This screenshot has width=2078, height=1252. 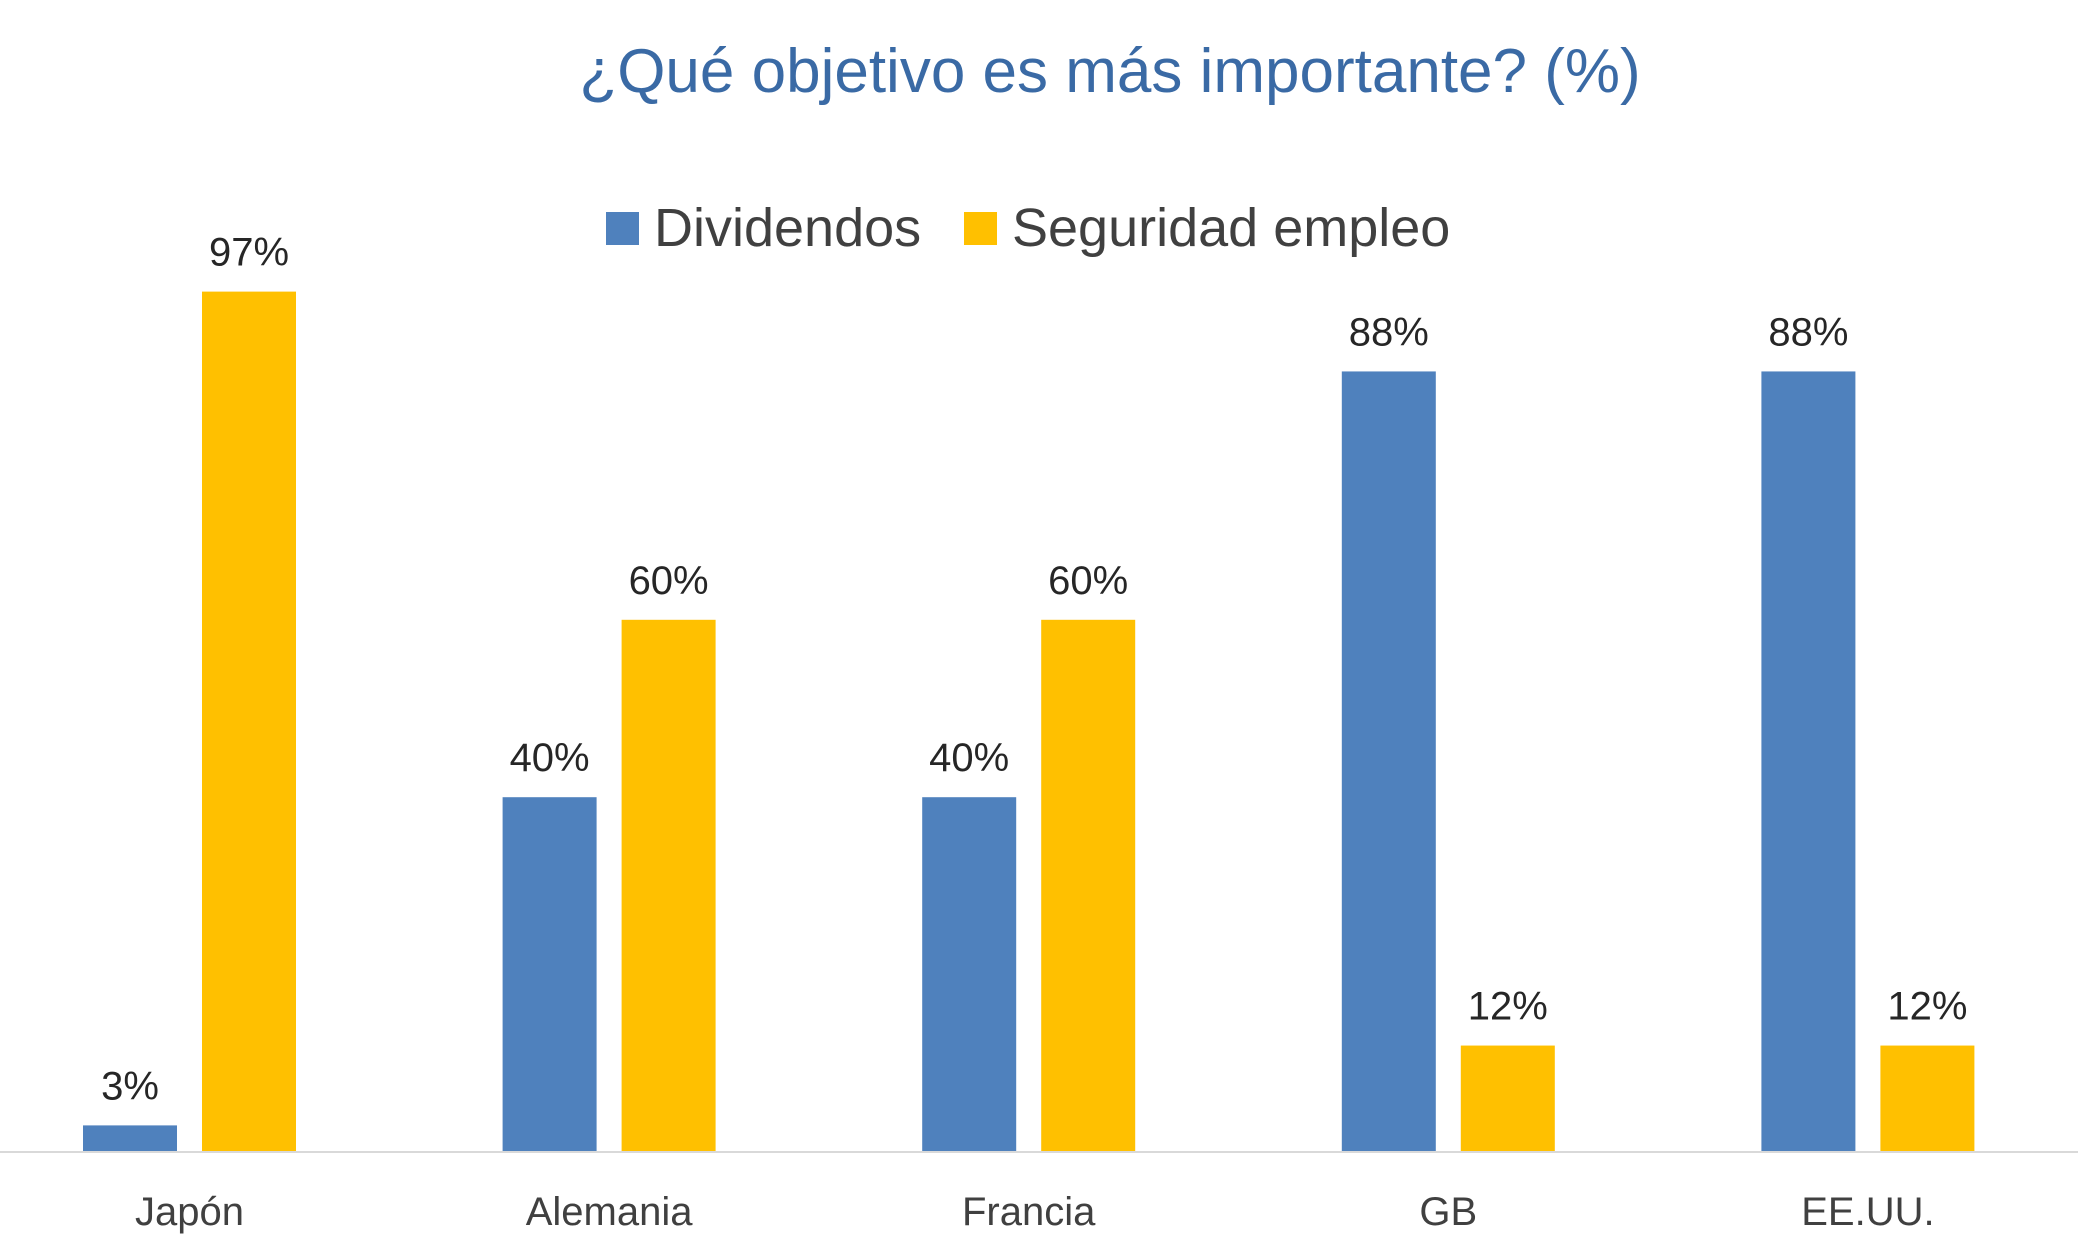 What do you see at coordinates (669, 581) in the screenshot?
I see `data-label-alemania-series-2: 60%` at bounding box center [669, 581].